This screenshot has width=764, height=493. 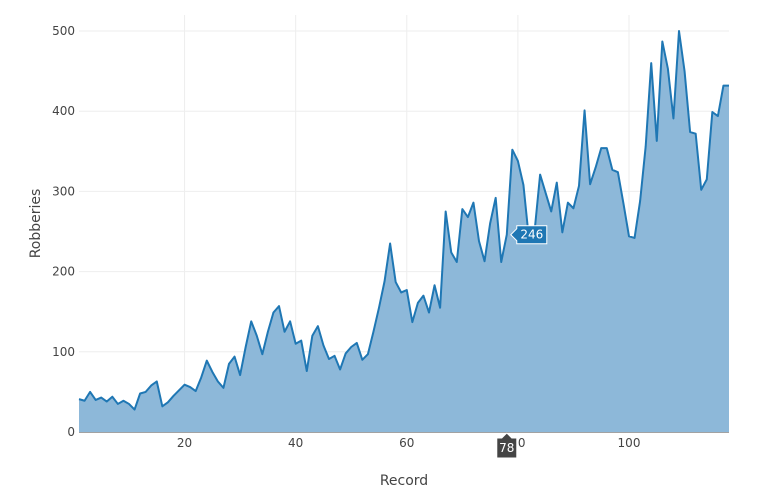 What do you see at coordinates (36, 224) in the screenshot?
I see `y-axis-title: Robberies` at bounding box center [36, 224].